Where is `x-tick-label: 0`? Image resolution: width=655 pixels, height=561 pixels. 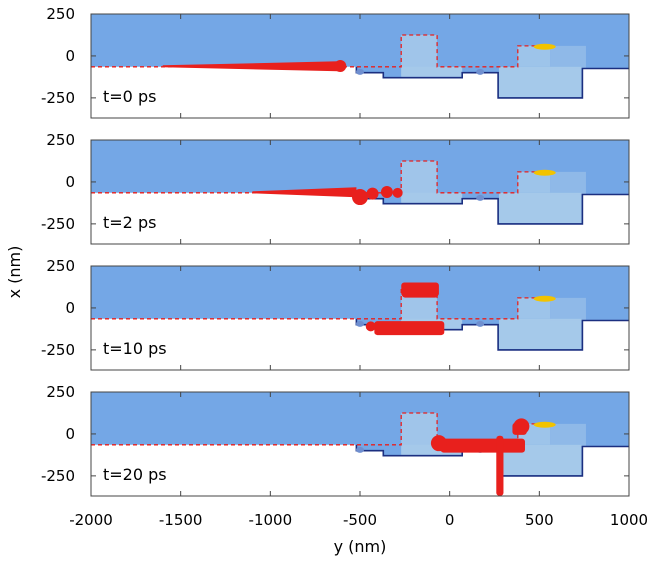
x-tick-label: 0 is located at coordinates (450, 520).